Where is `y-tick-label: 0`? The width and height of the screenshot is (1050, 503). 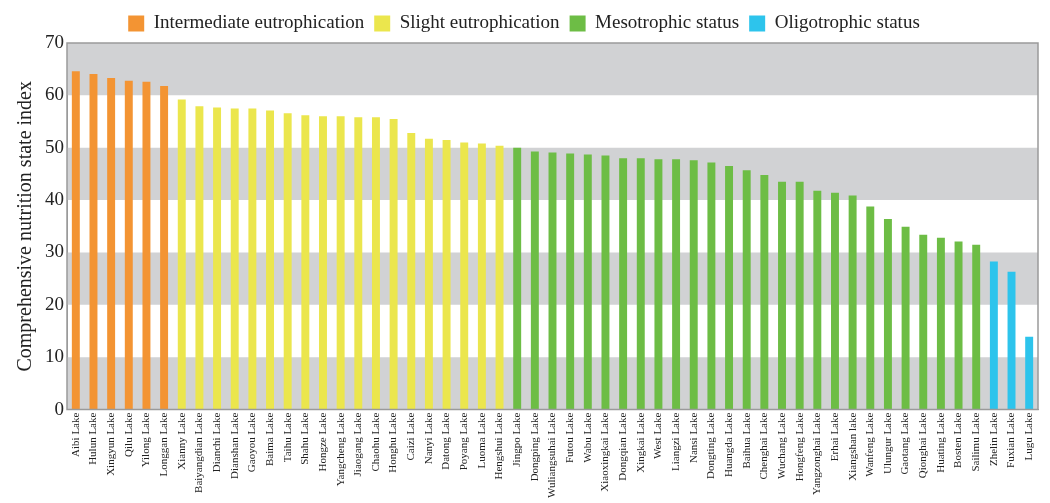 y-tick-label: 0 is located at coordinates (59, 408).